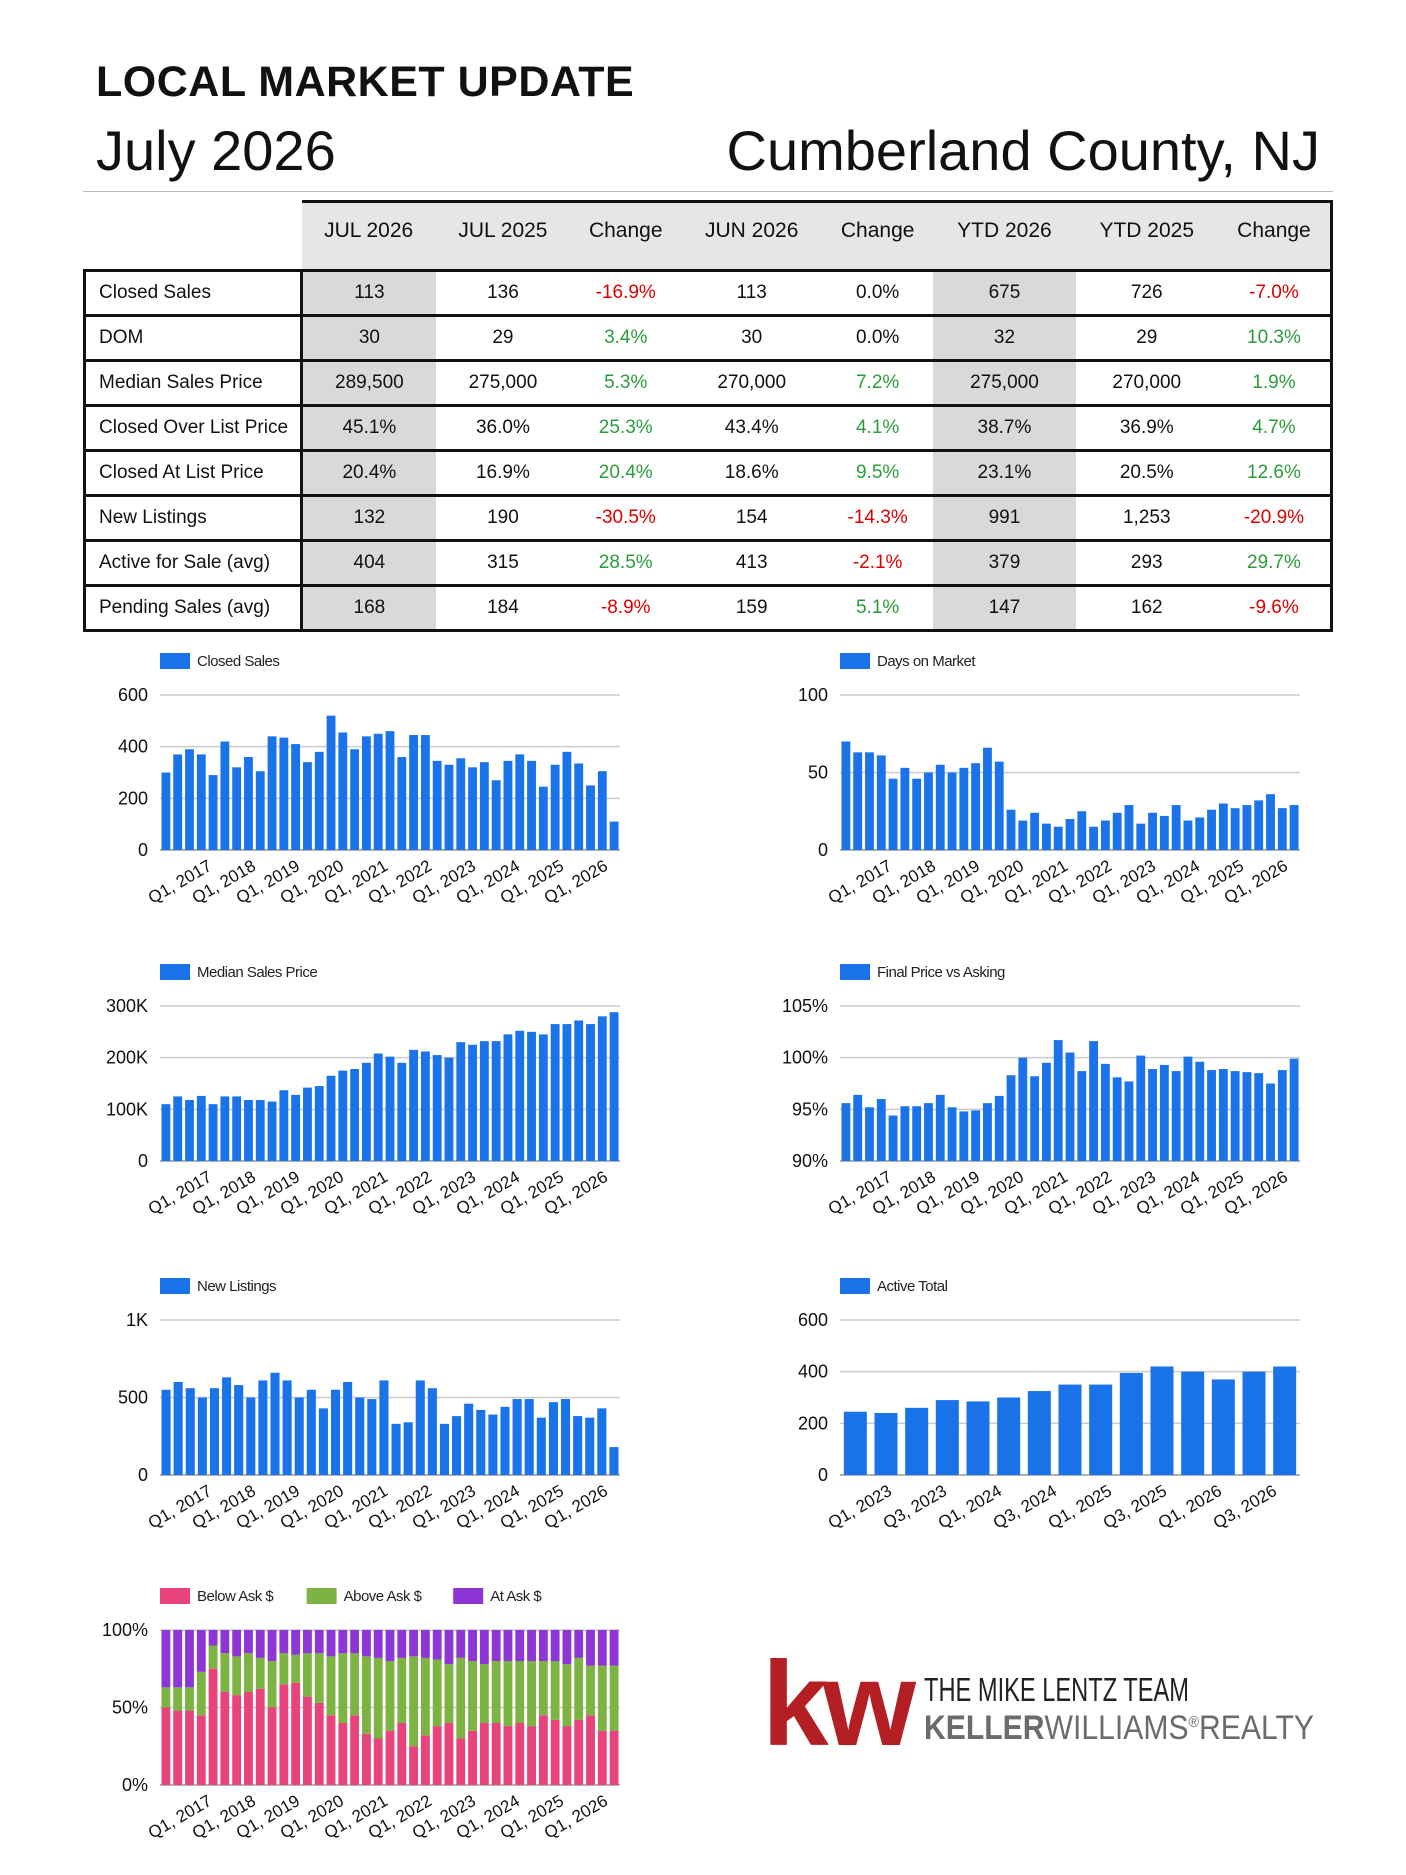  Describe the element at coordinates (839, 1703) in the screenshot. I see `kw-logo-mark: kw` at that location.